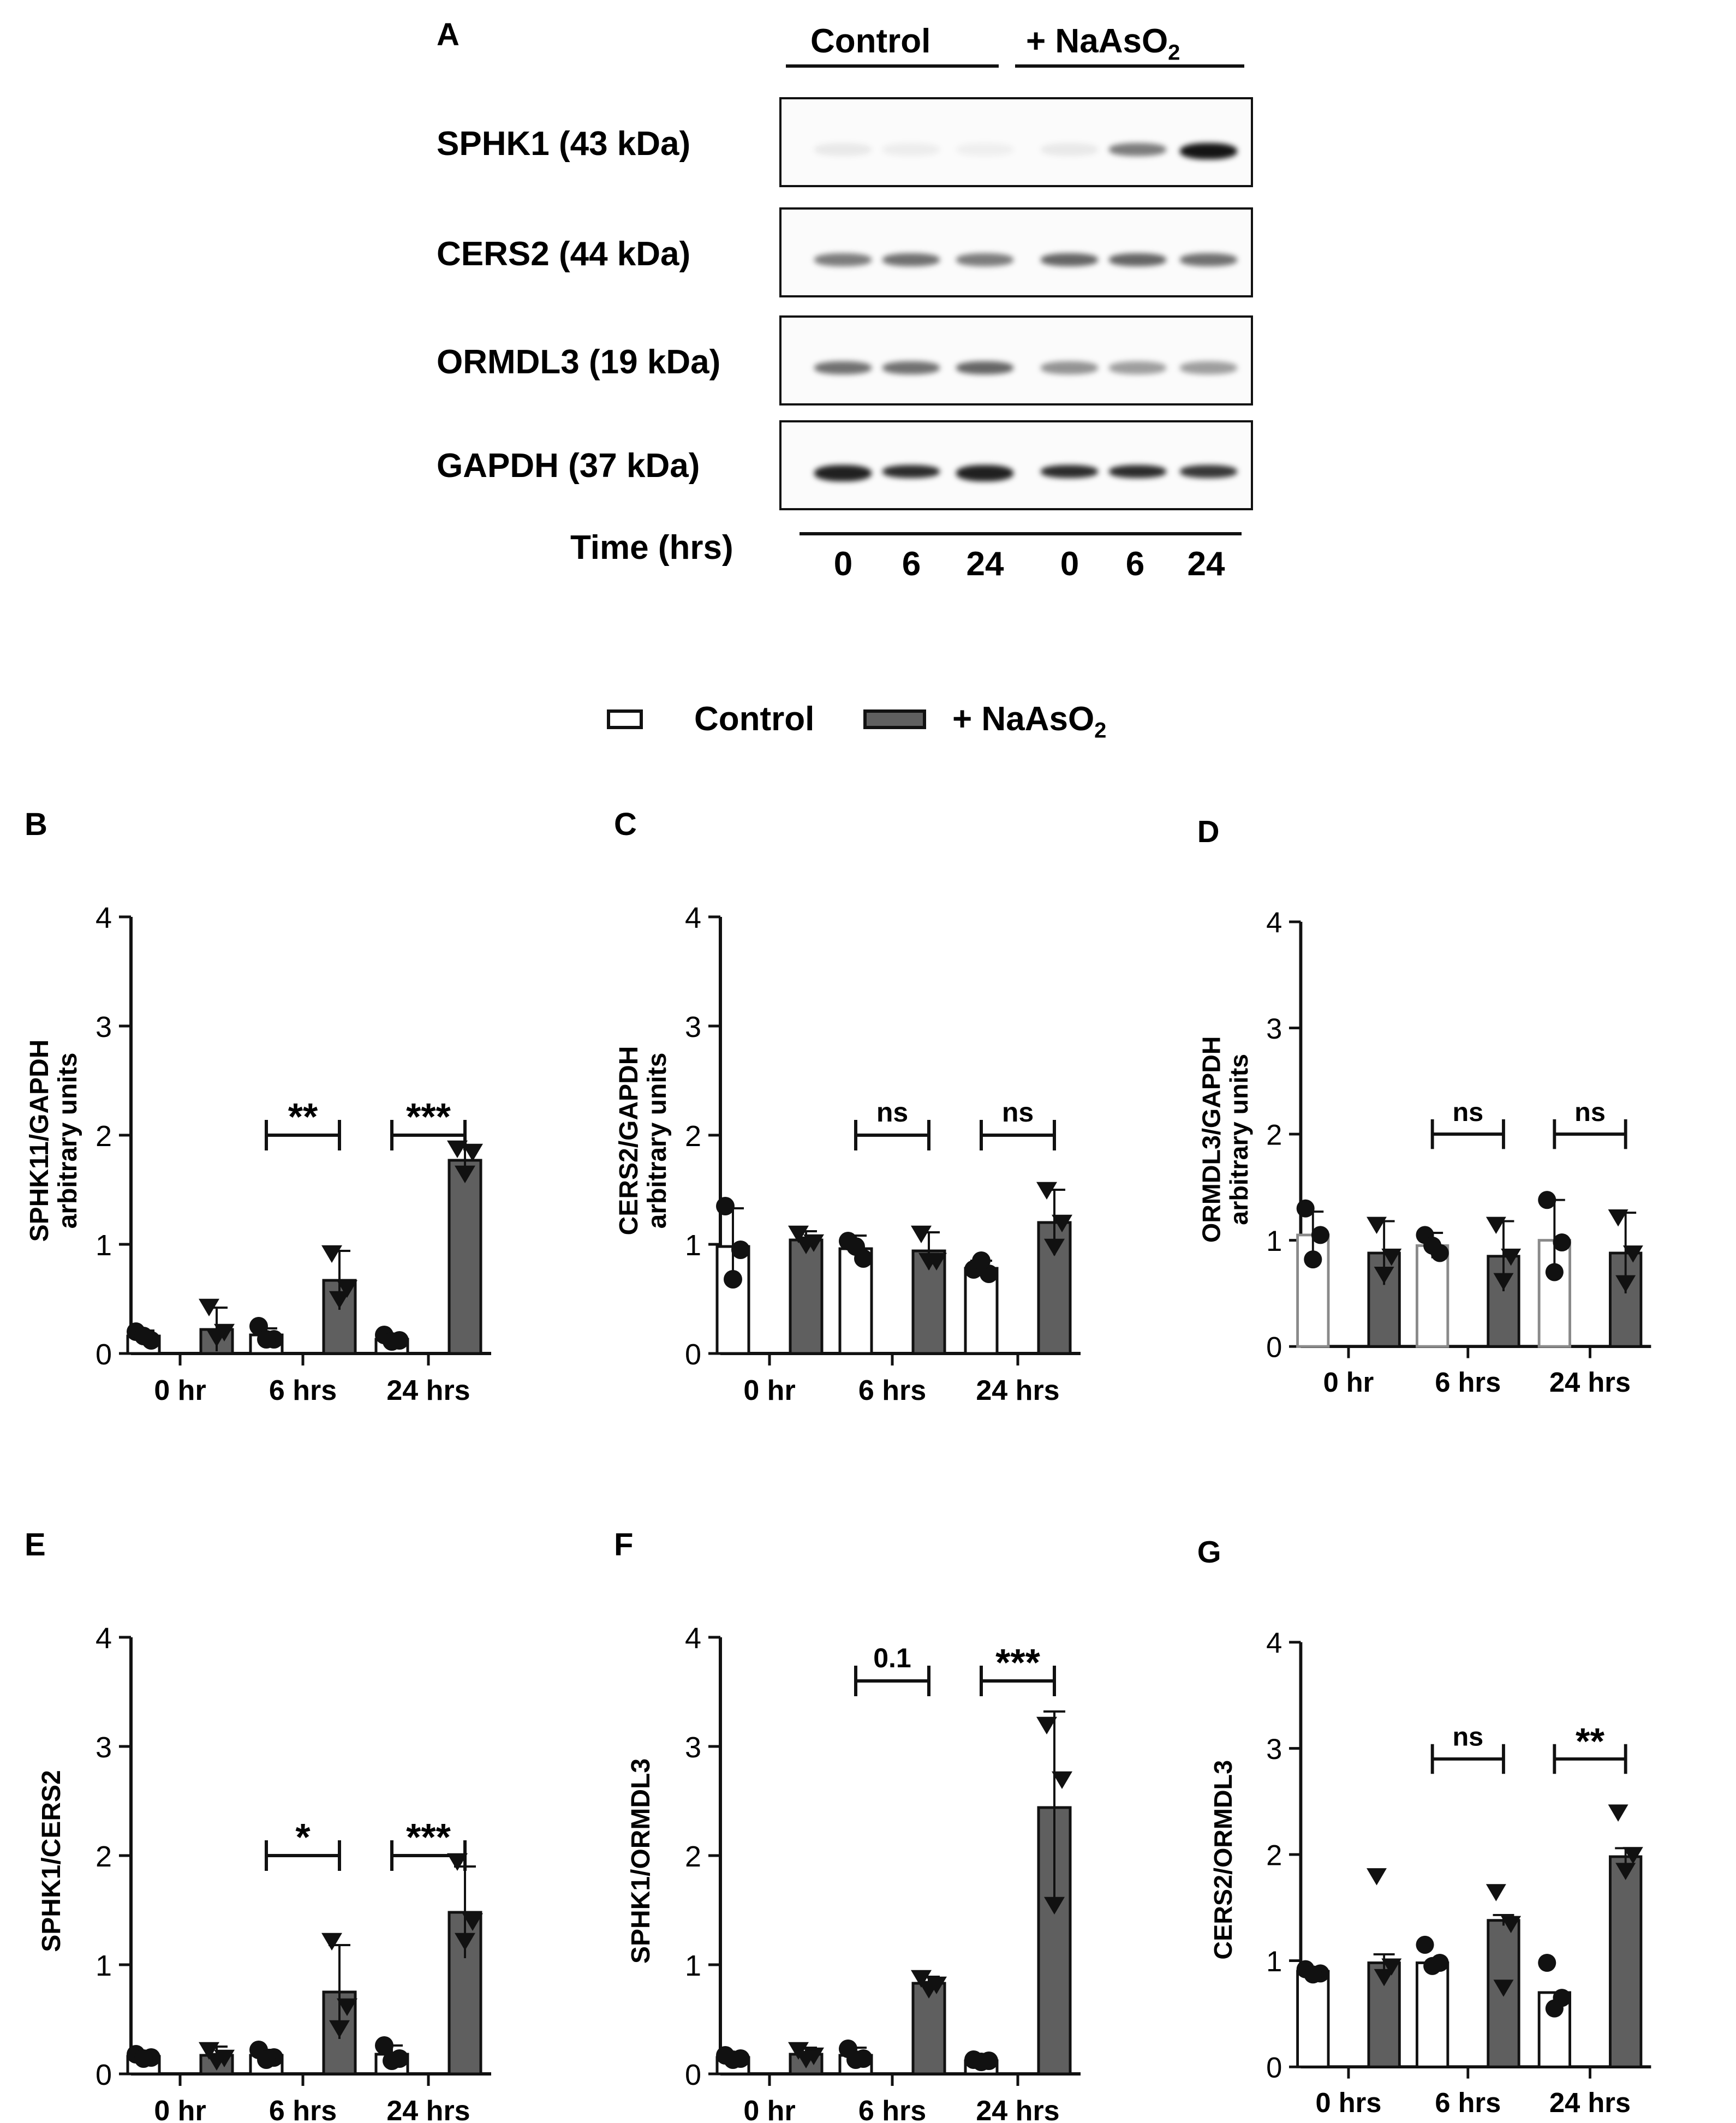 This screenshot has width=1736, height=2123. Describe the element at coordinates (568, 466) in the screenshot. I see `blot-row-label-gapdh: GAPDH (37 kDa)` at that location.